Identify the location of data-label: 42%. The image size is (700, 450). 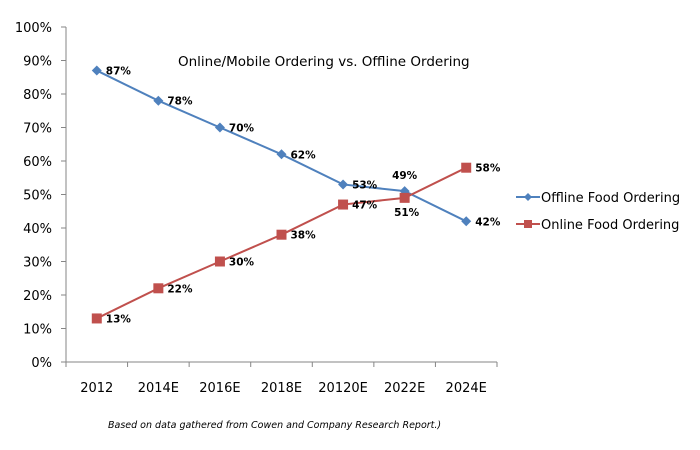
(488, 222).